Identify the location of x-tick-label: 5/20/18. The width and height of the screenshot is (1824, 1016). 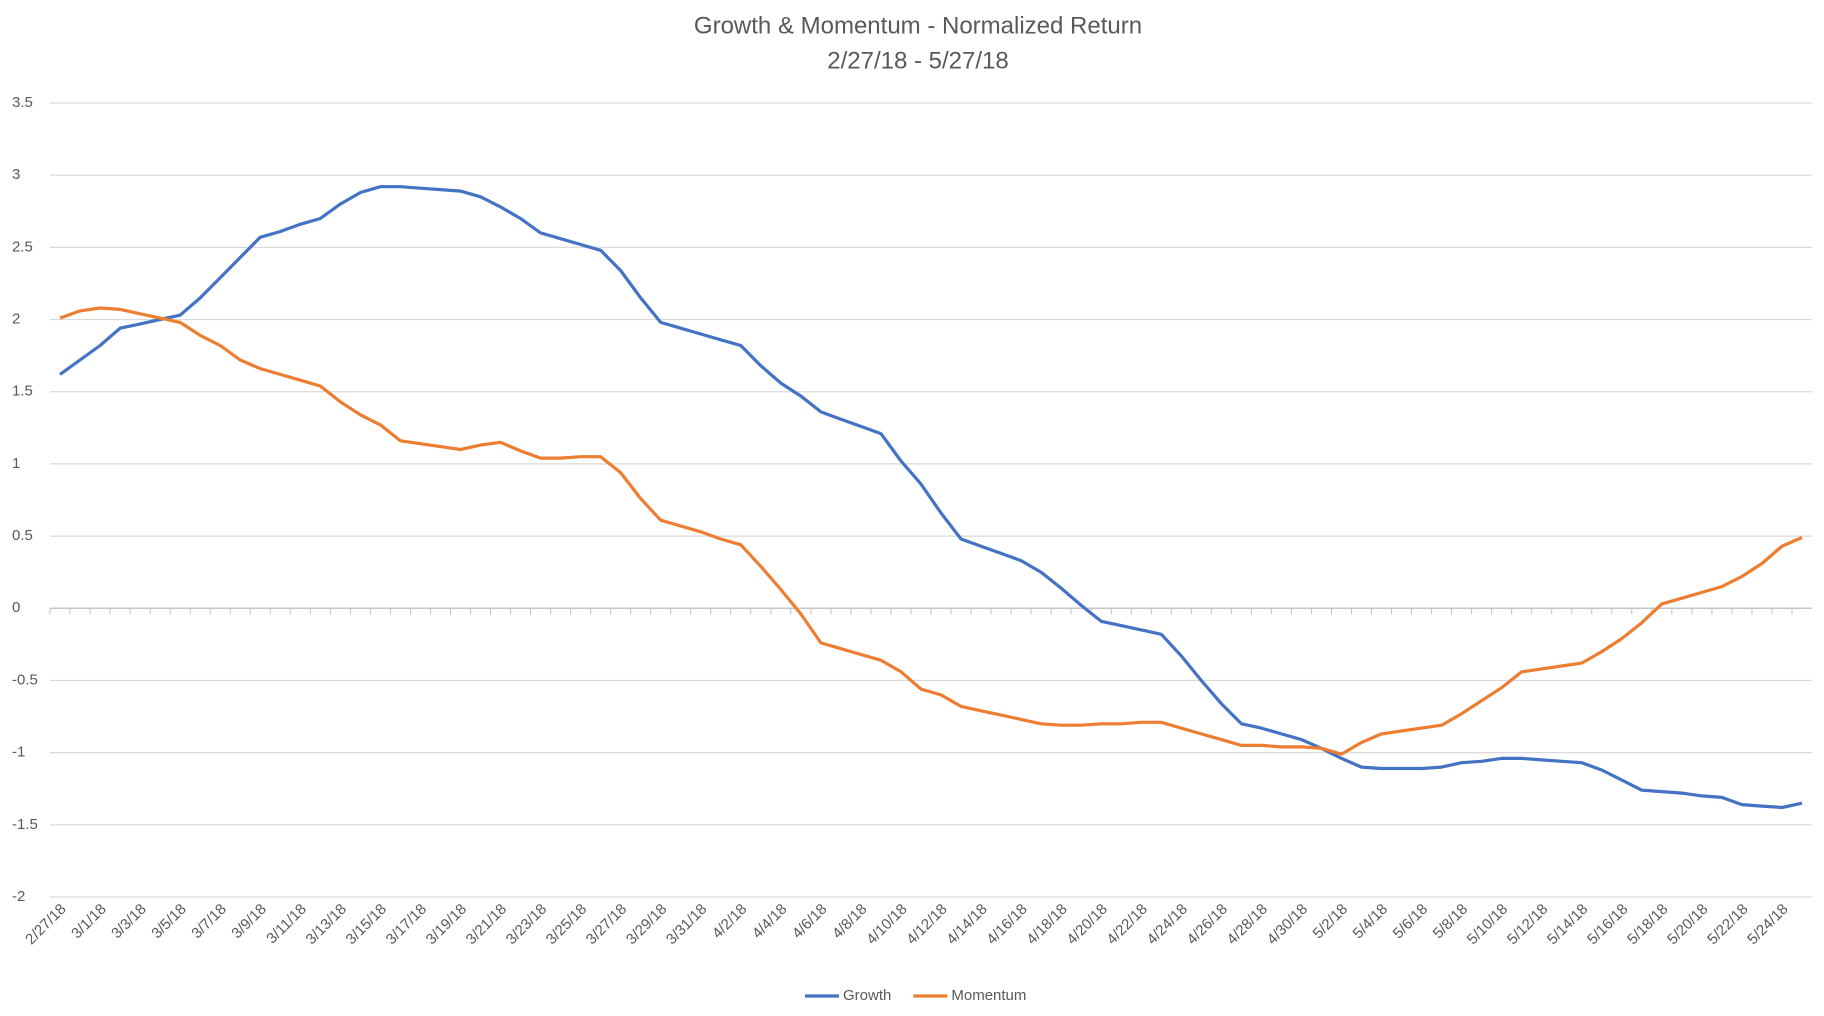
(1687, 924).